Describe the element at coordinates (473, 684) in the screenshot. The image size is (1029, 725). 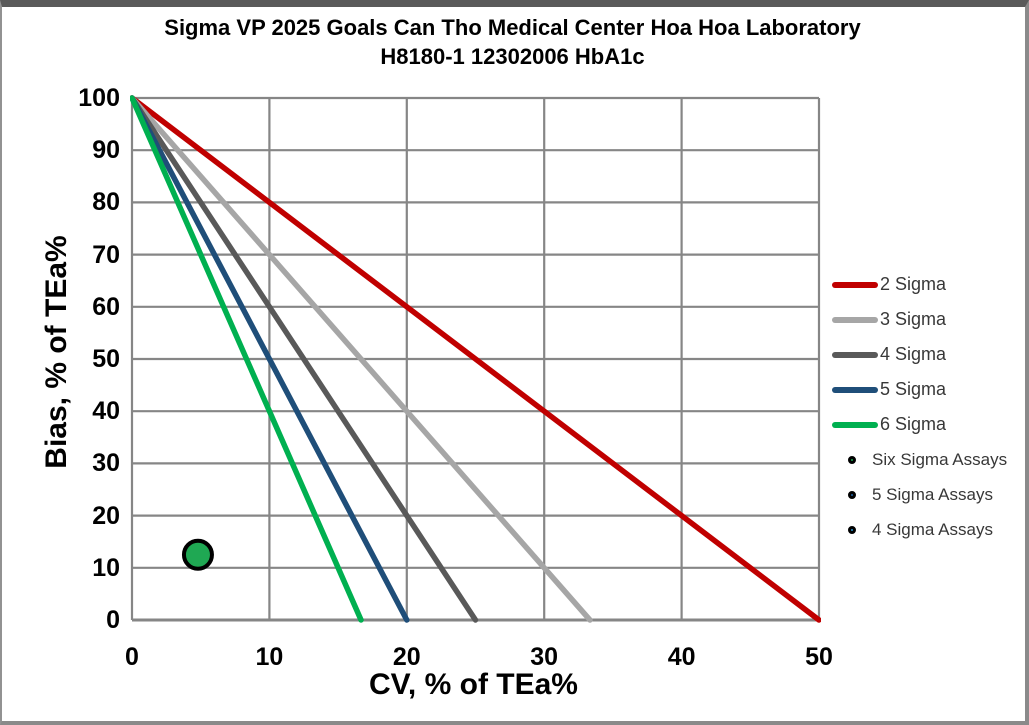
I see `x-axis-title: CV, % of TEa%` at that location.